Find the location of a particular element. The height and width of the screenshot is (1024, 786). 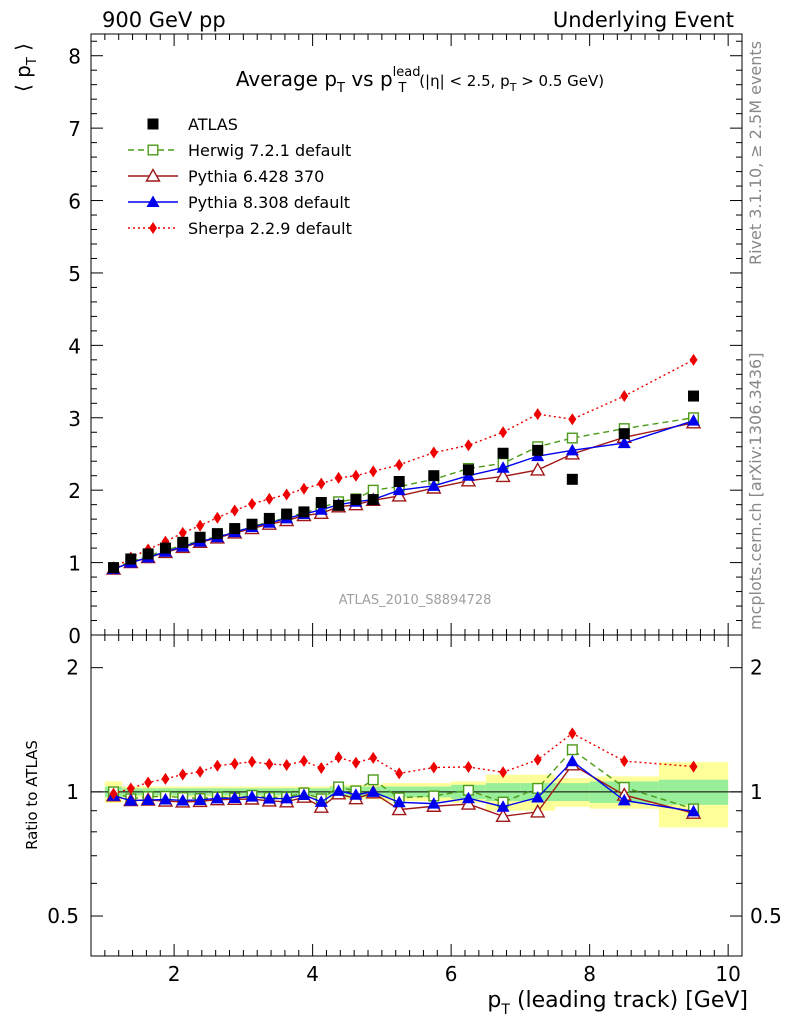

ratio-line-sherpa-2-2-9-default is located at coordinates (403, 763).